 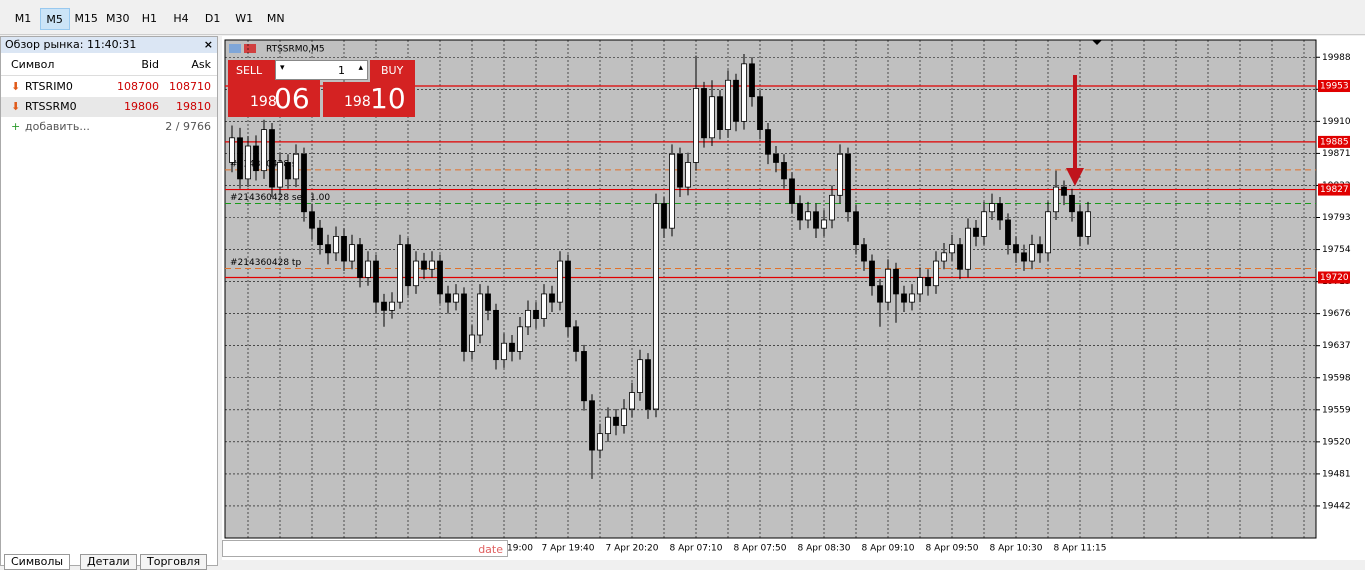 What do you see at coordinates (174, 562) in the screenshot?
I see `tab: Торговля` at bounding box center [174, 562].